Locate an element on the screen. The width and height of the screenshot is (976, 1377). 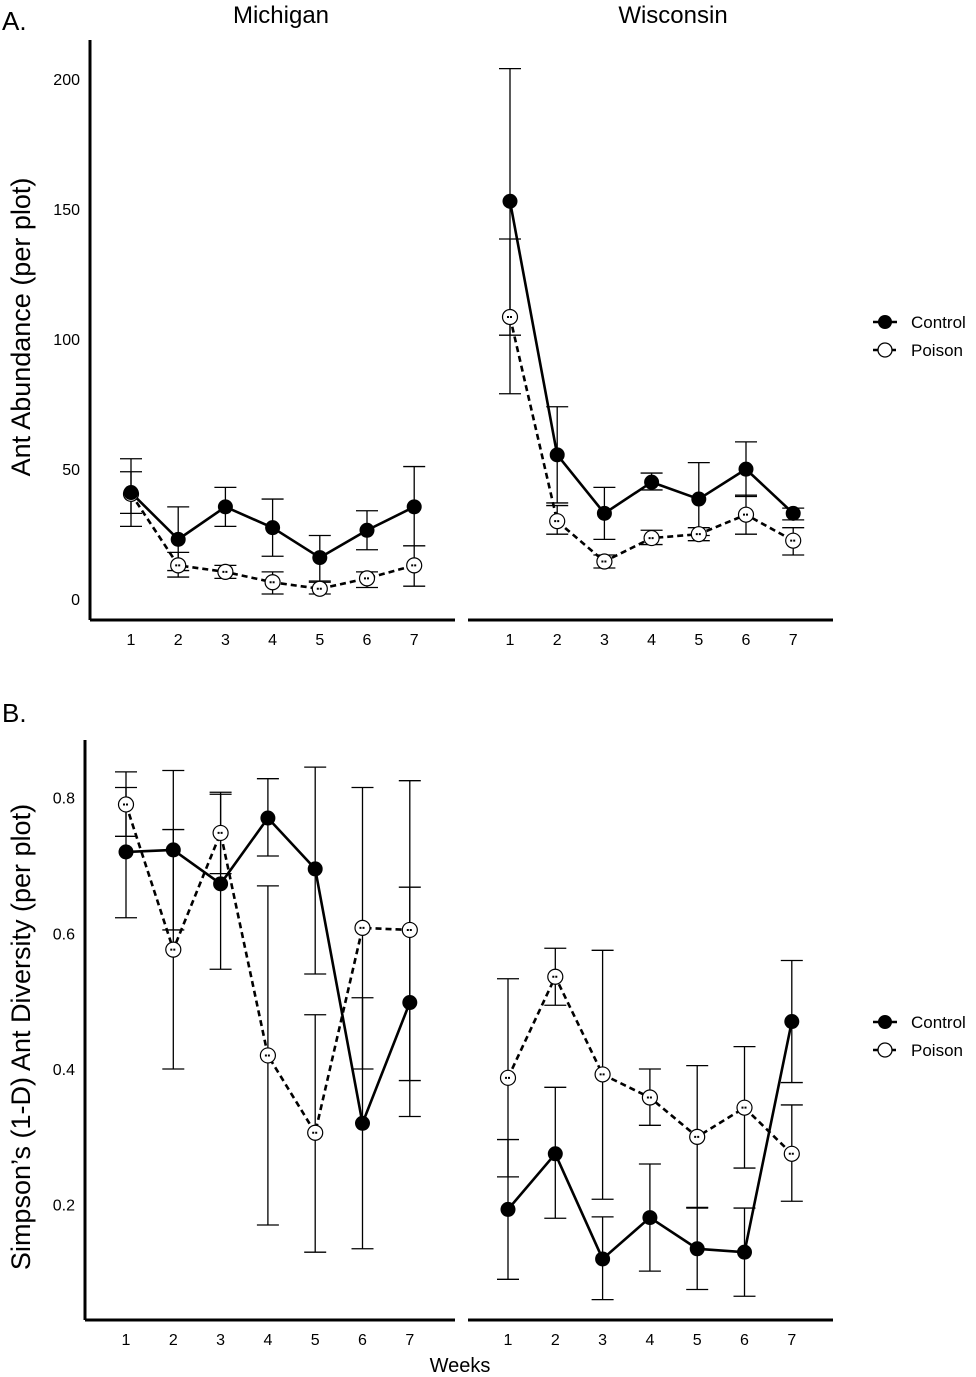
panel-b-facet-2-x-tick-label: 7 is located at coordinates (791, 1340).